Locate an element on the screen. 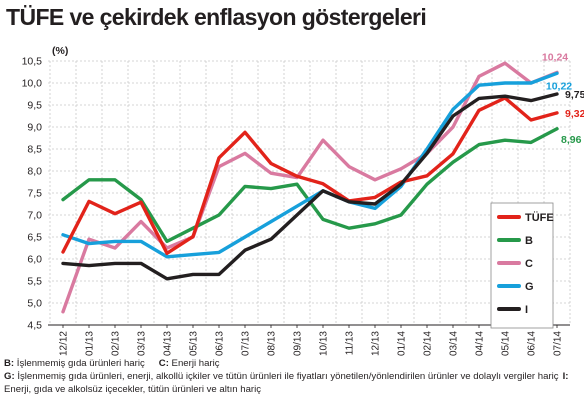 The height and width of the screenshot is (415, 584). x-tick-label: 05/14 is located at coordinates (506, 343).